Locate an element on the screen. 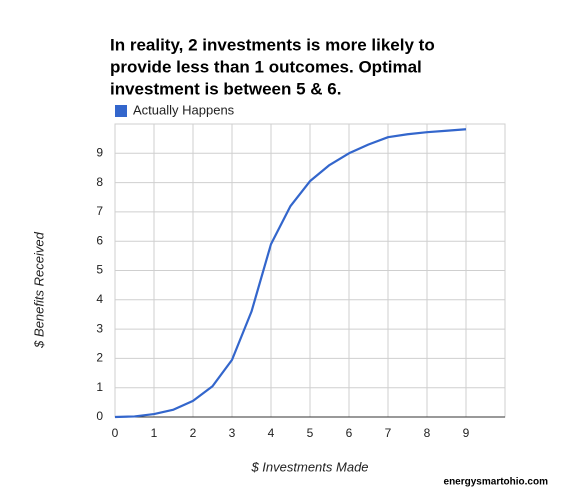  y-tick-label: 8 is located at coordinates (99, 182).